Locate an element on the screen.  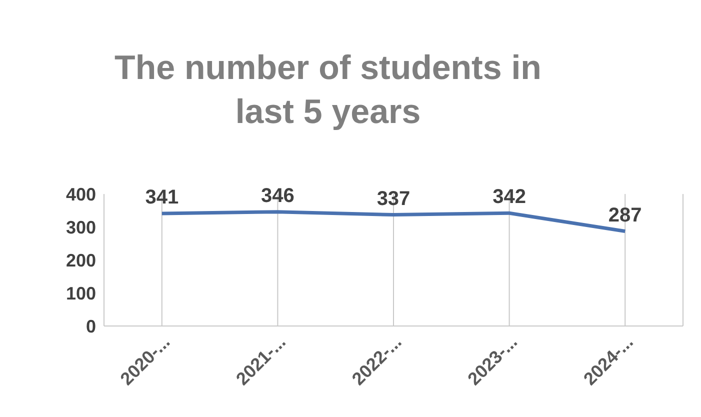
y-tick-label: 300 is located at coordinates (81, 227).